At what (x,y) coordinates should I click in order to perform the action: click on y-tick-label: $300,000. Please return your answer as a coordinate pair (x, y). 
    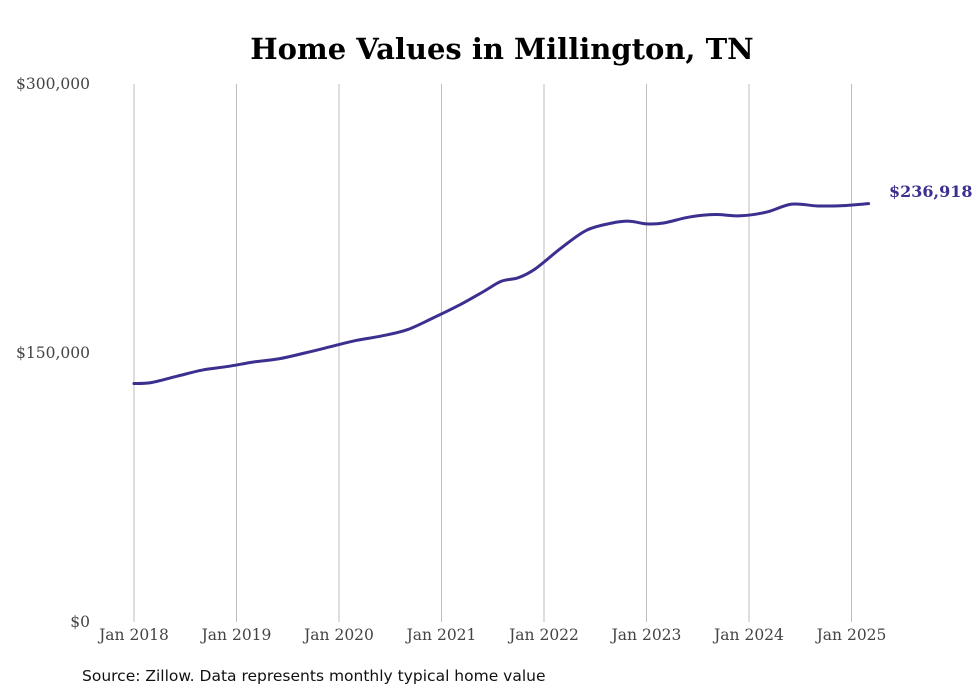
    Looking at the image, I should click on (53, 84).